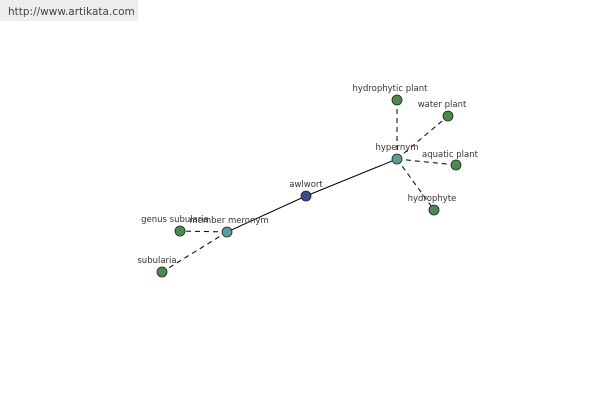 The width and height of the screenshot is (600, 404). Describe the element at coordinates (391, 89) in the screenshot. I see `node-label: hydrophytic plant` at that location.